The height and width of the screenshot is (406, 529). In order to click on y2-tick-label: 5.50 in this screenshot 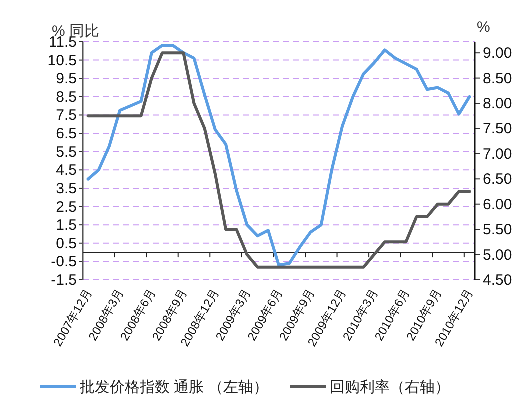, I will do `click(497, 230)`.